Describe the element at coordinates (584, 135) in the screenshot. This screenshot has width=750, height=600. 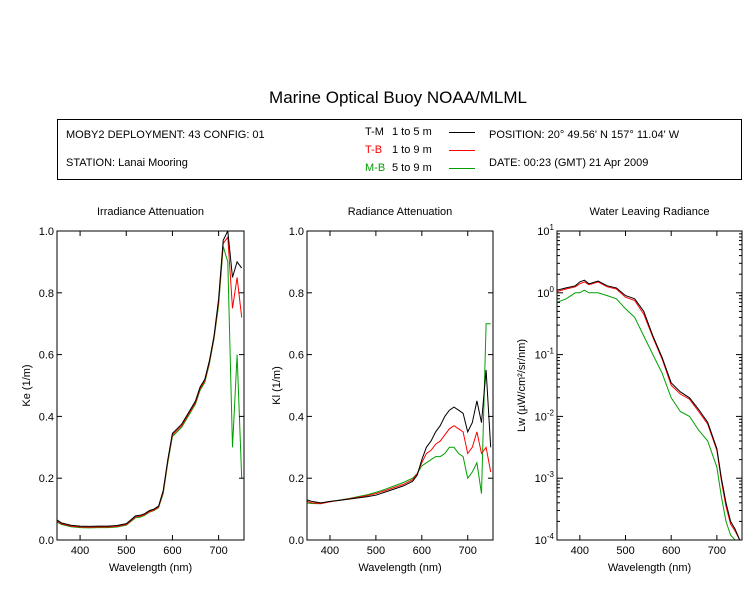
I see `position-label: POSITION: 20° 49.56' N 157° 11.04' W` at that location.